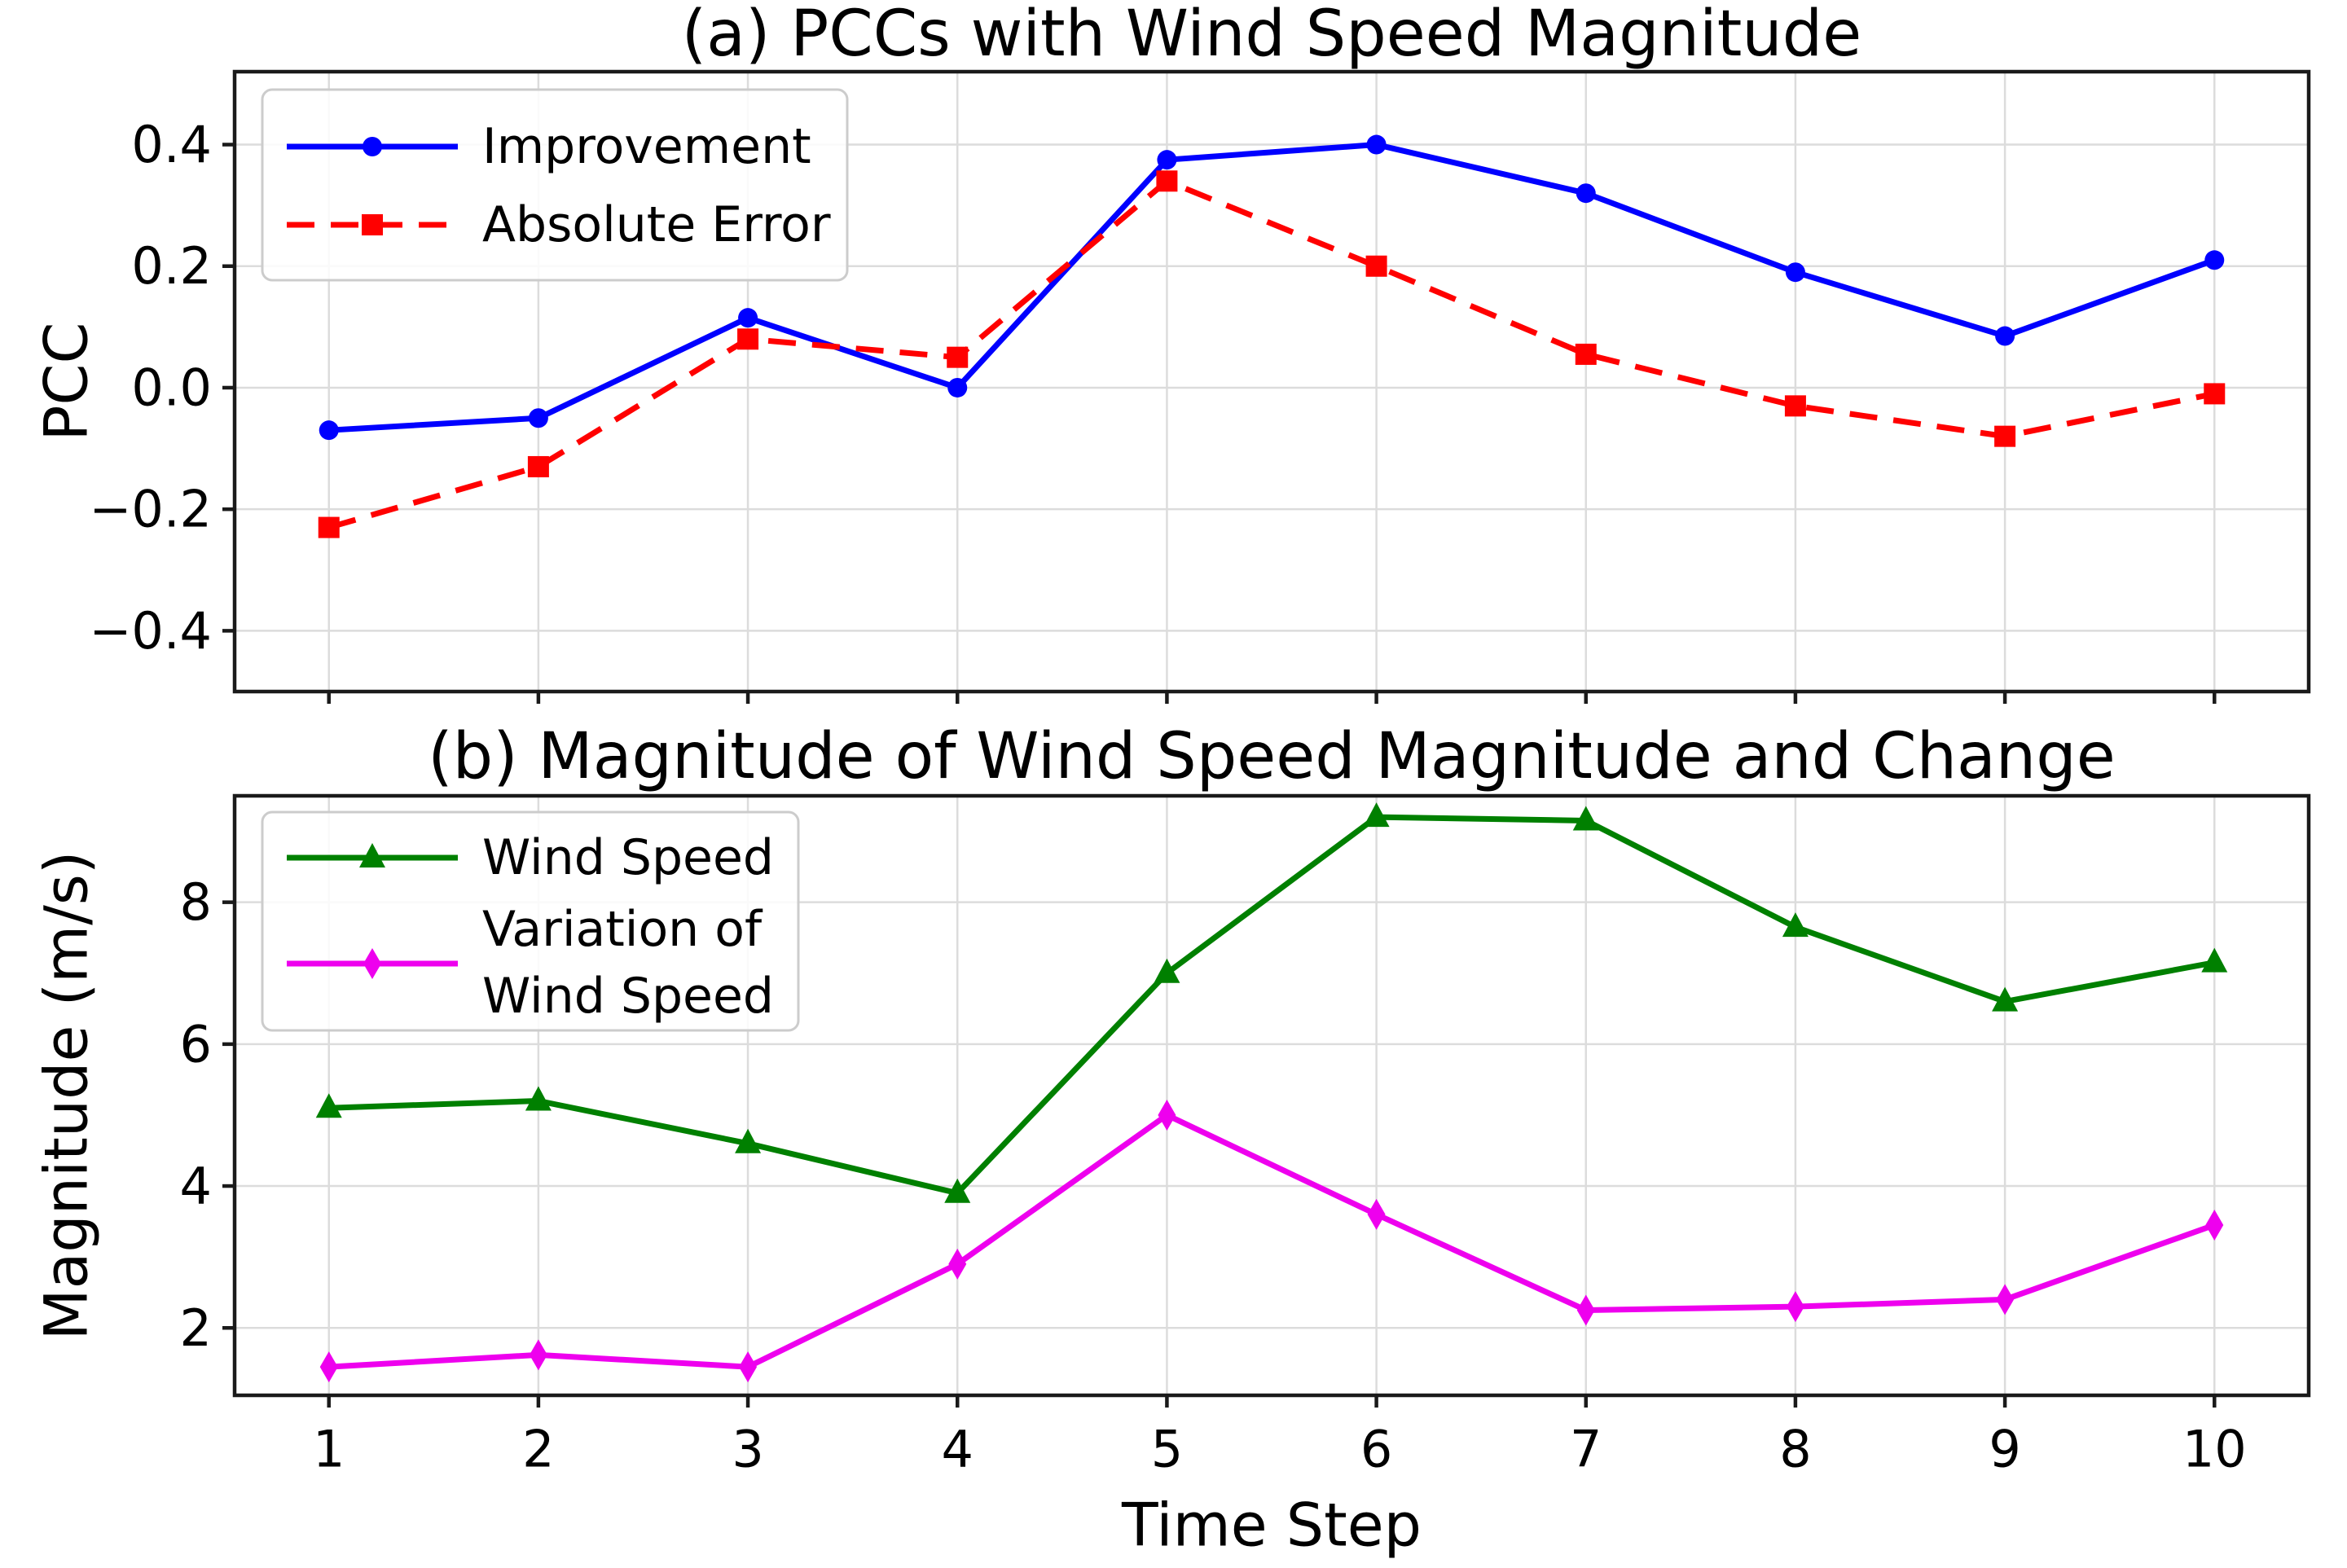  I want to click on legend-marker-variation-of-wind-speed, so click(372, 963).